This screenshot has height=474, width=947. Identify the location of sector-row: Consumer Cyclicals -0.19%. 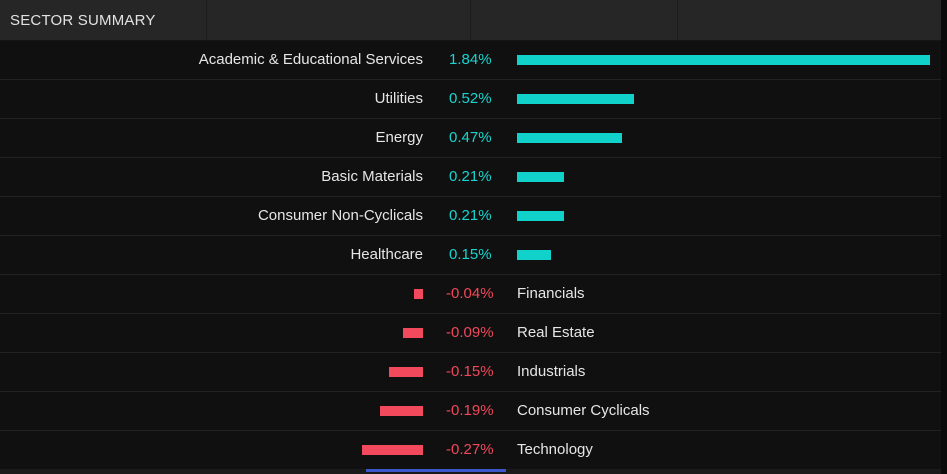
(470, 411).